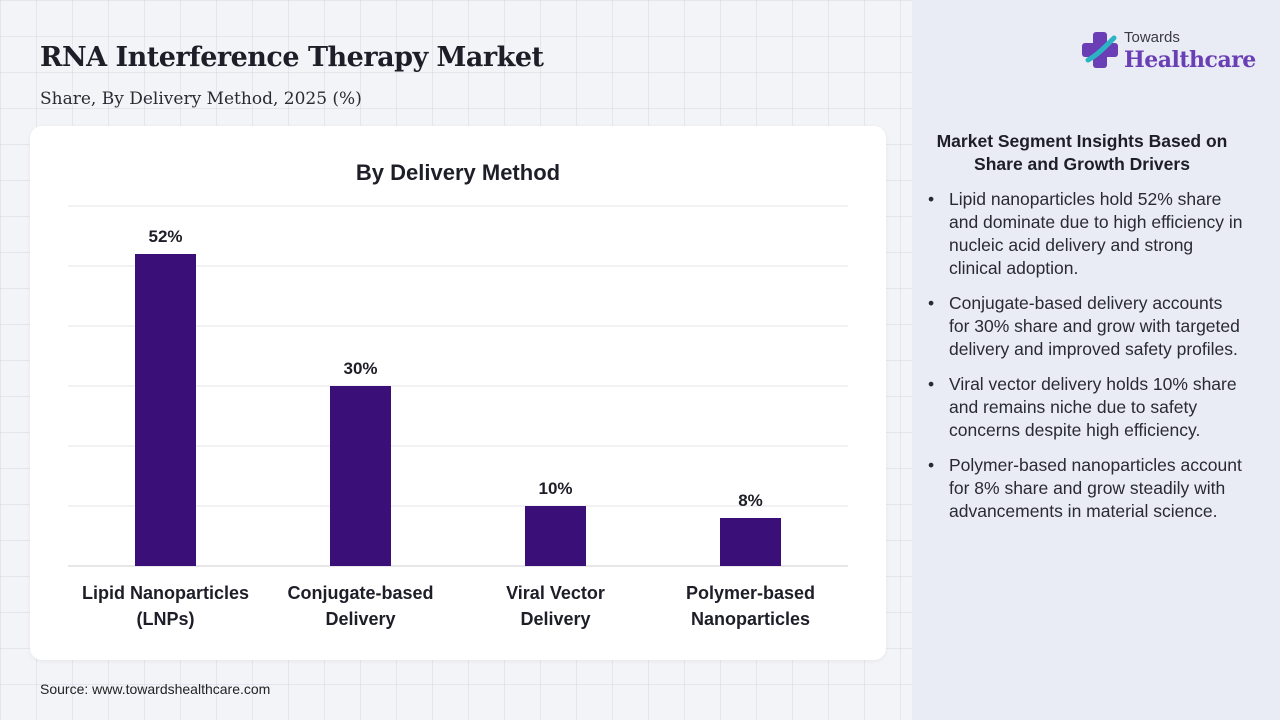 This screenshot has width=1280, height=720. What do you see at coordinates (165, 236) in the screenshot?
I see `data-label: 52%` at bounding box center [165, 236].